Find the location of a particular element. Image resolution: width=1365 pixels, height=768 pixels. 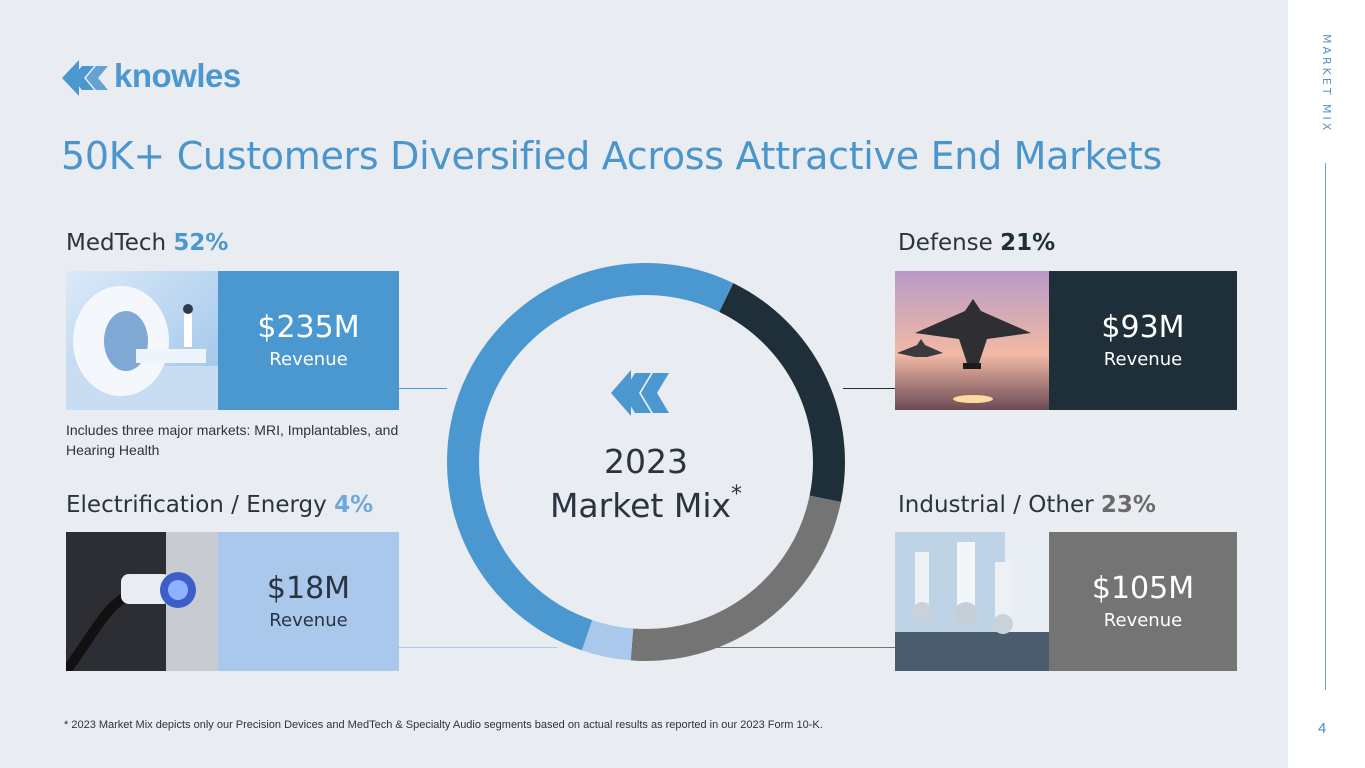

industrial-connector is located at coordinates (797, 647).